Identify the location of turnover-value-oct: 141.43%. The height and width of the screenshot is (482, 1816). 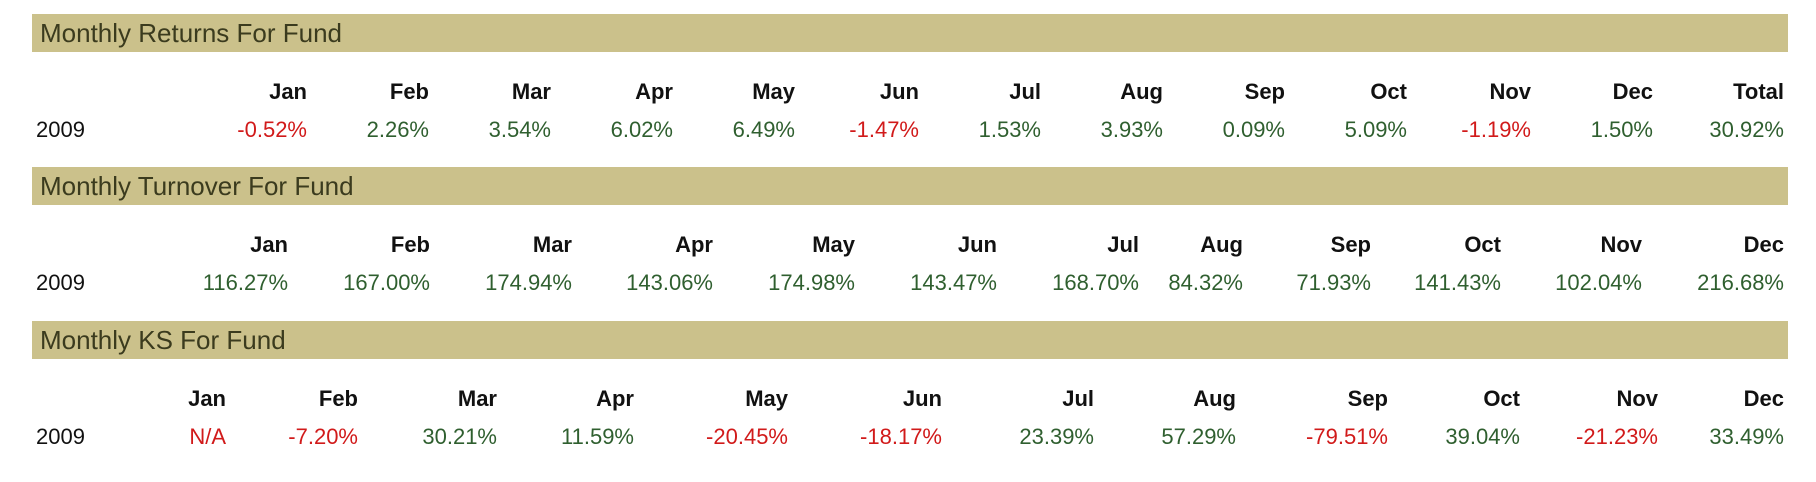
(1457, 282).